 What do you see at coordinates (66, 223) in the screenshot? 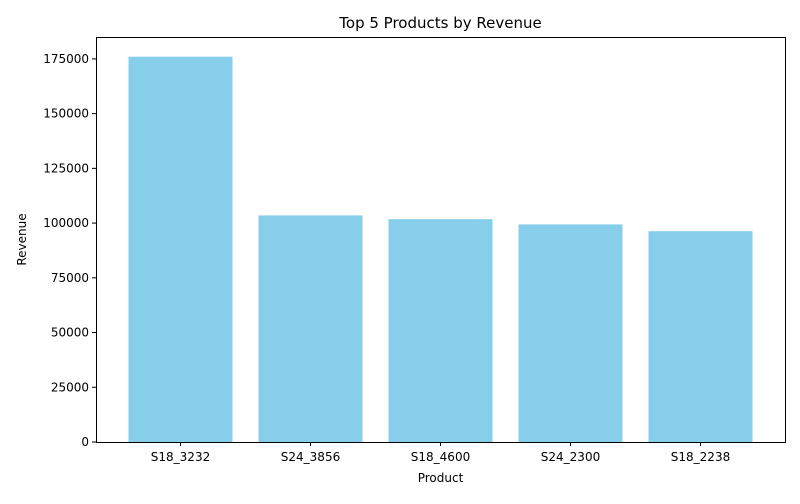
I see `y-tick-label: 100000` at bounding box center [66, 223].